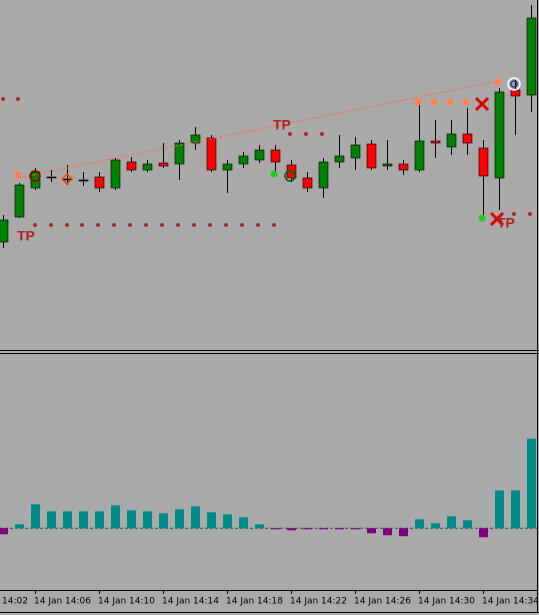 The image size is (539, 615). What do you see at coordinates (126, 602) in the screenshot?
I see `x-tick-label: 14 Jan 14:10` at bounding box center [126, 602].